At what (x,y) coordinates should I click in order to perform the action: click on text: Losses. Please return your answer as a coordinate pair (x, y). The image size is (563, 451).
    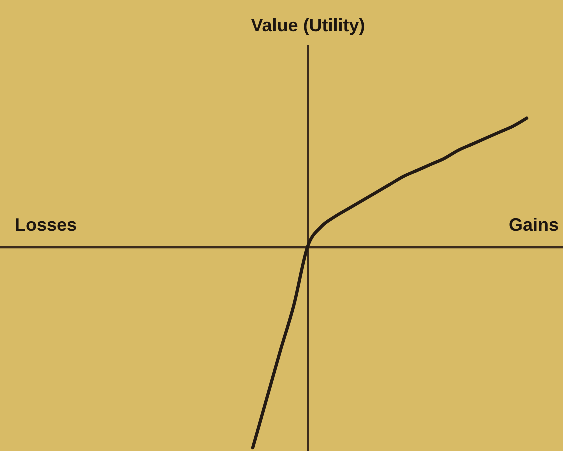
    Looking at the image, I should click on (46, 224).